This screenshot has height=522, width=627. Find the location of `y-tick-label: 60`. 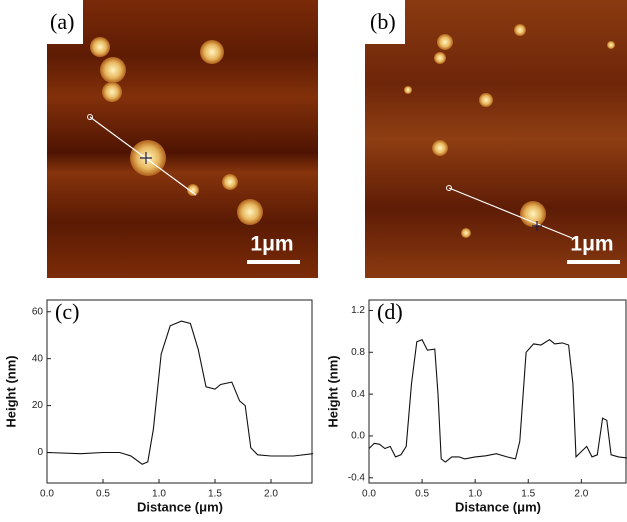

y-tick-label: 60 is located at coordinates (38, 311).